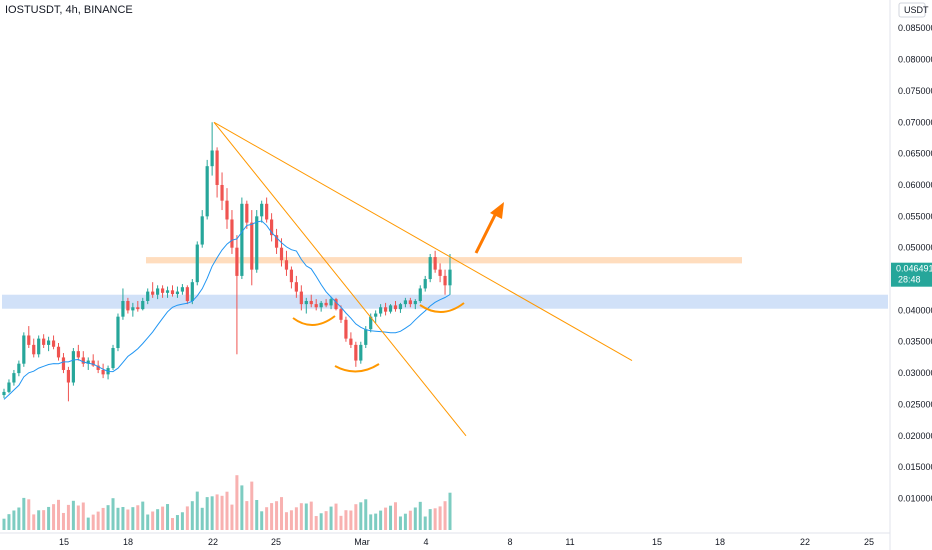  What do you see at coordinates (227, 502) in the screenshot?
I see `volume-layer` at bounding box center [227, 502].